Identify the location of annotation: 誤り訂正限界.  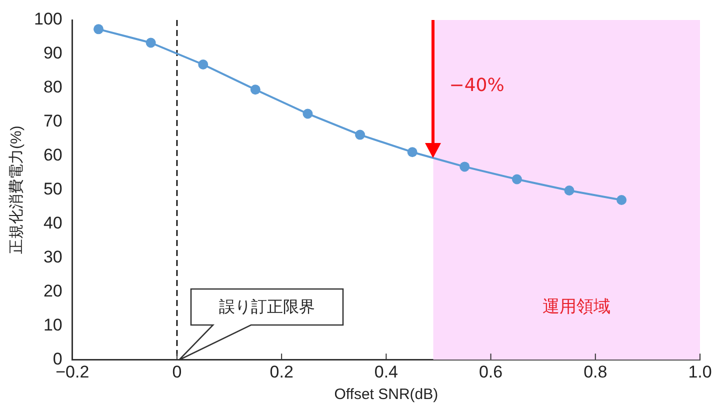
(267, 307).